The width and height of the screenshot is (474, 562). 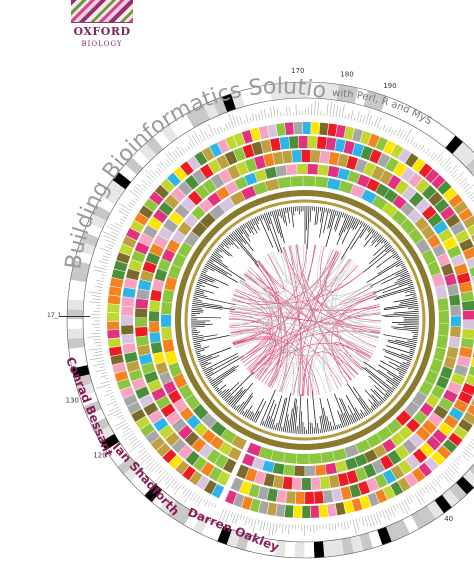 I want to click on locus-tick, so click(x=75, y=316).